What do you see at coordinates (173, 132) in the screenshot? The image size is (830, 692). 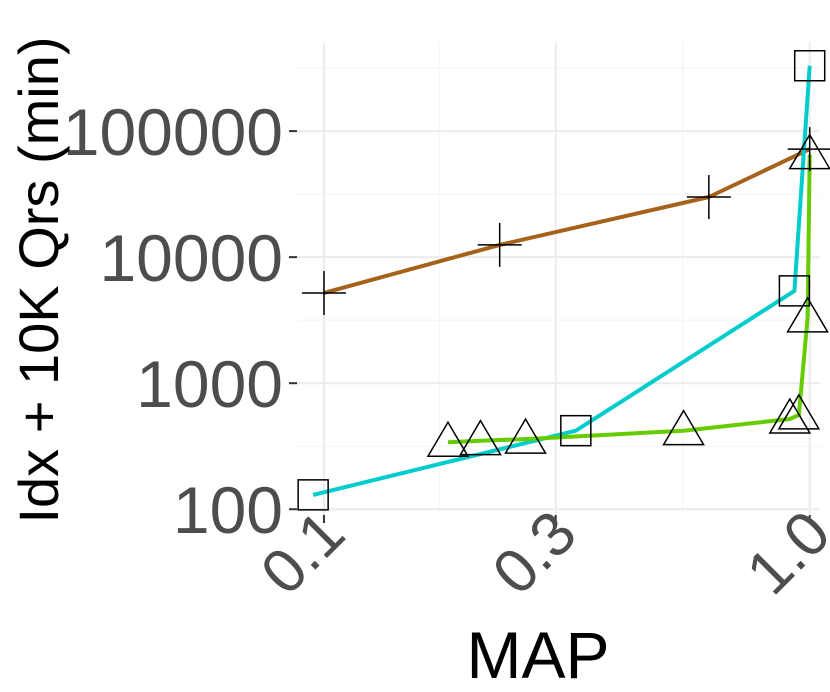 I see `y-tick-label: 100000` at bounding box center [173, 132].